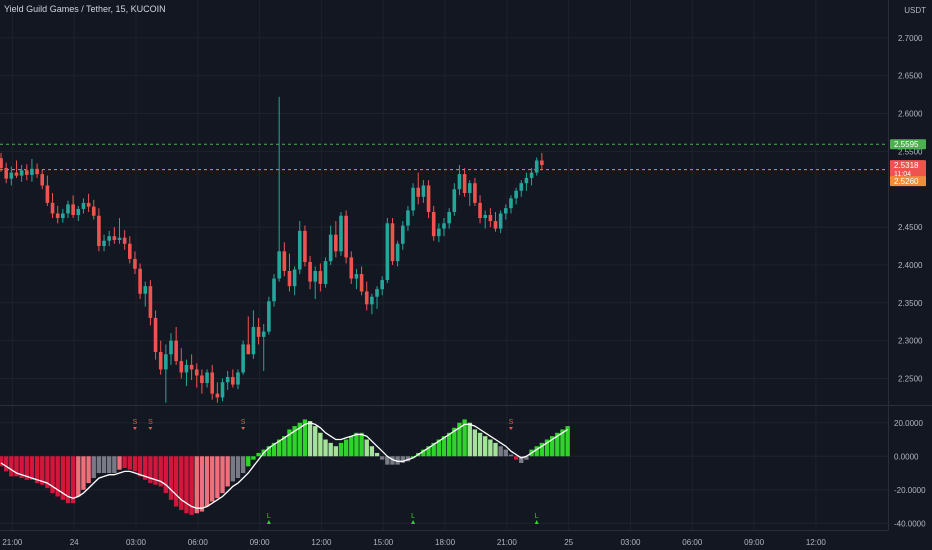  Describe the element at coordinates (910, 38) in the screenshot. I see `price-axis-tick: 2.7000` at that location.